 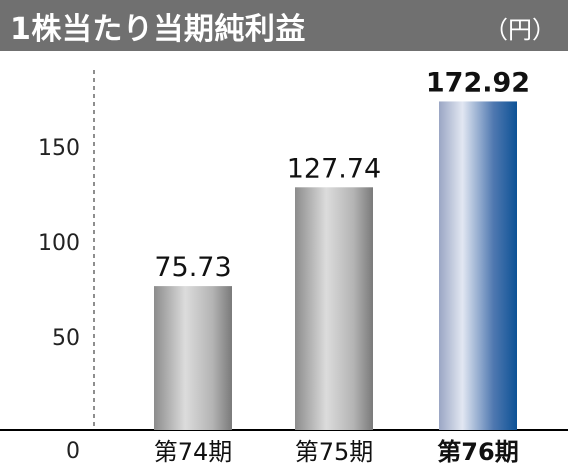 I want to click on x-category-label: 第75期, so click(x=334, y=452).